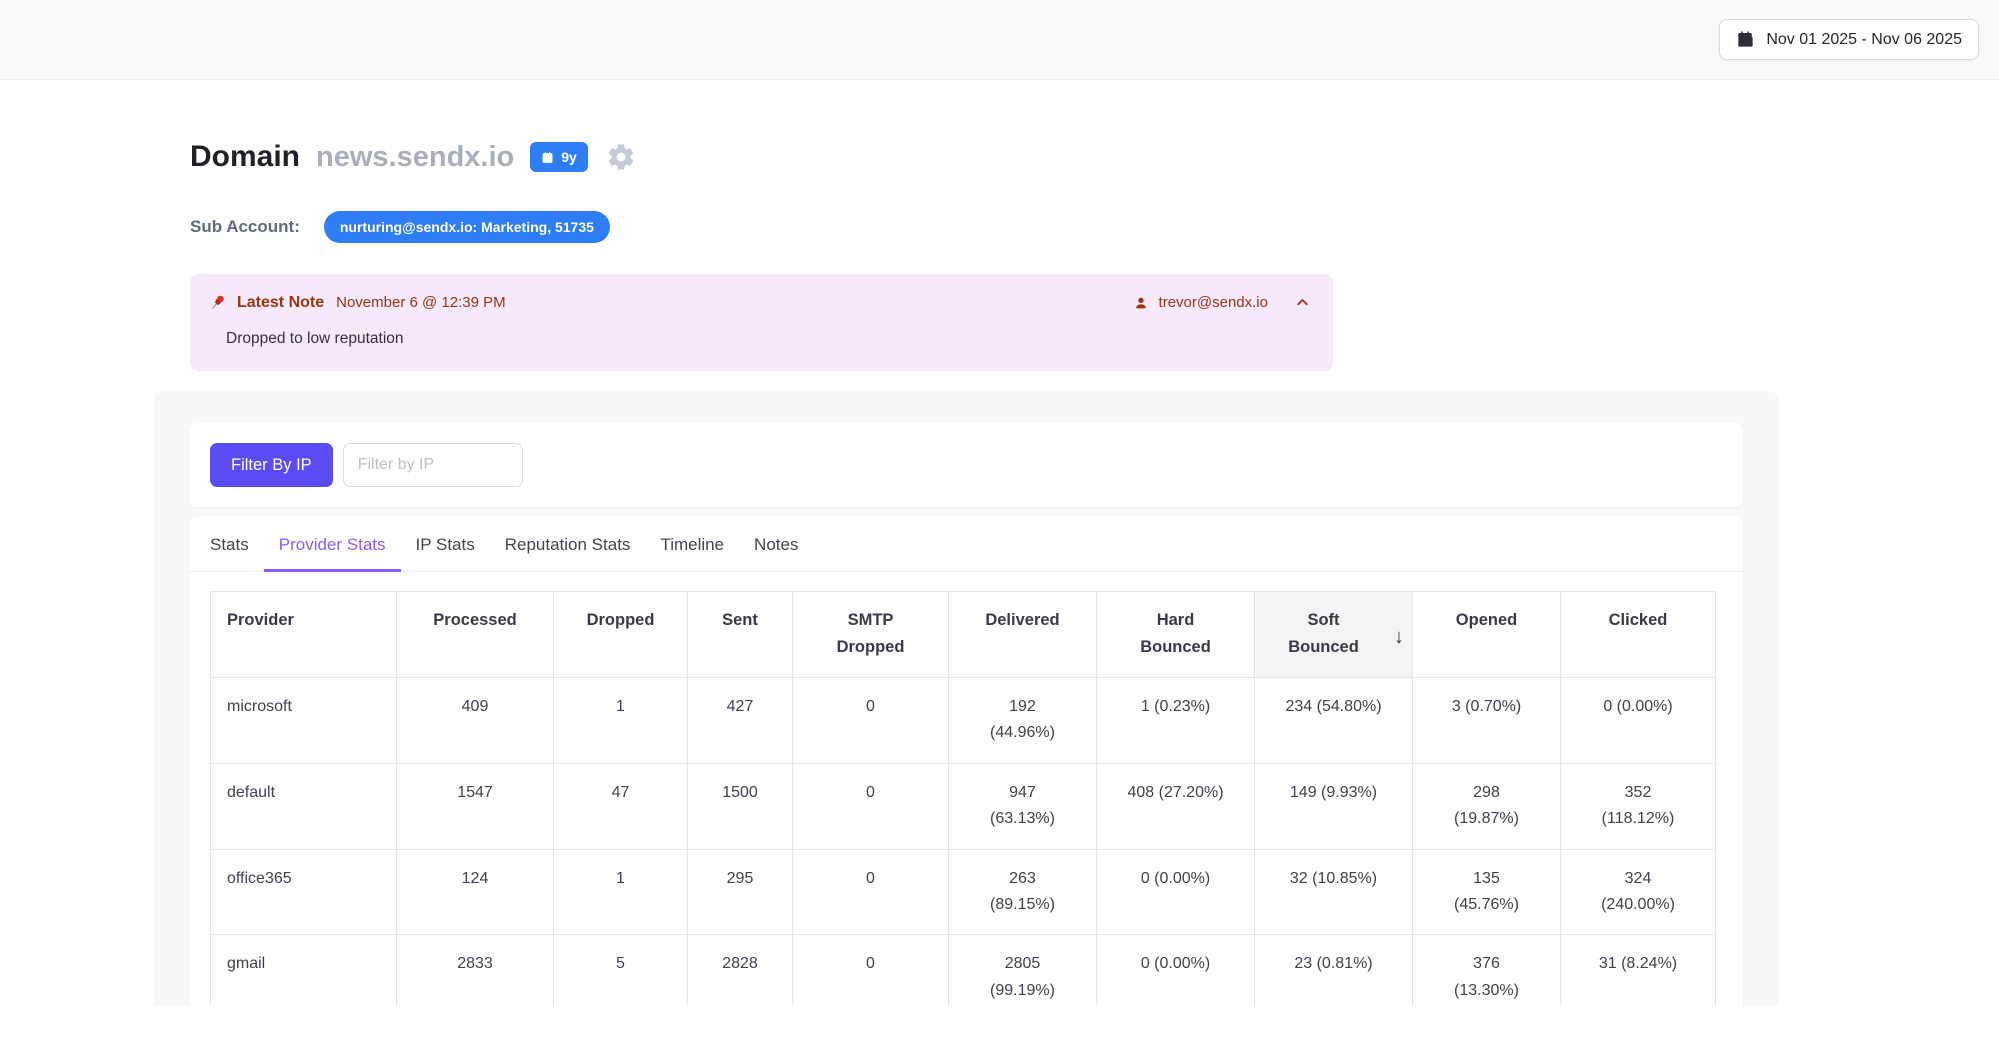  What do you see at coordinates (1302, 302) in the screenshot?
I see `chevron-up-icon` at bounding box center [1302, 302].